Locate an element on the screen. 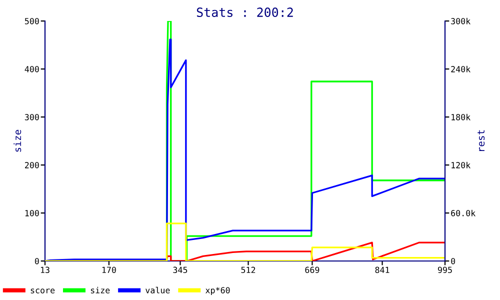 Image resolution: width=500 pixels, height=300 pixels. y-tick-label: 100 is located at coordinates (32, 213).